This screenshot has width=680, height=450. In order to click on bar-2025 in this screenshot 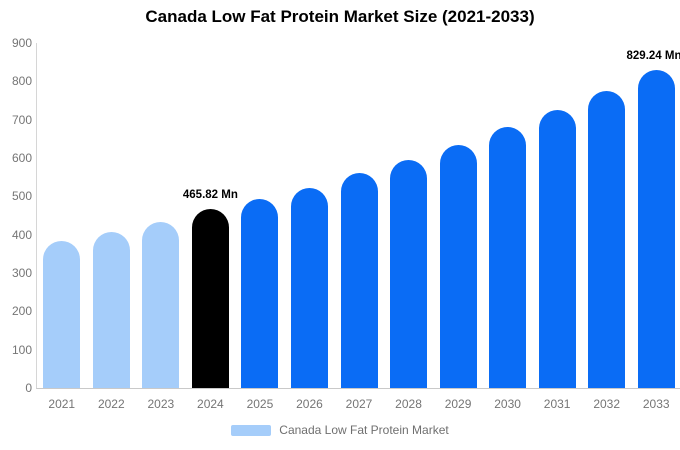, I will do `click(260, 293)`.